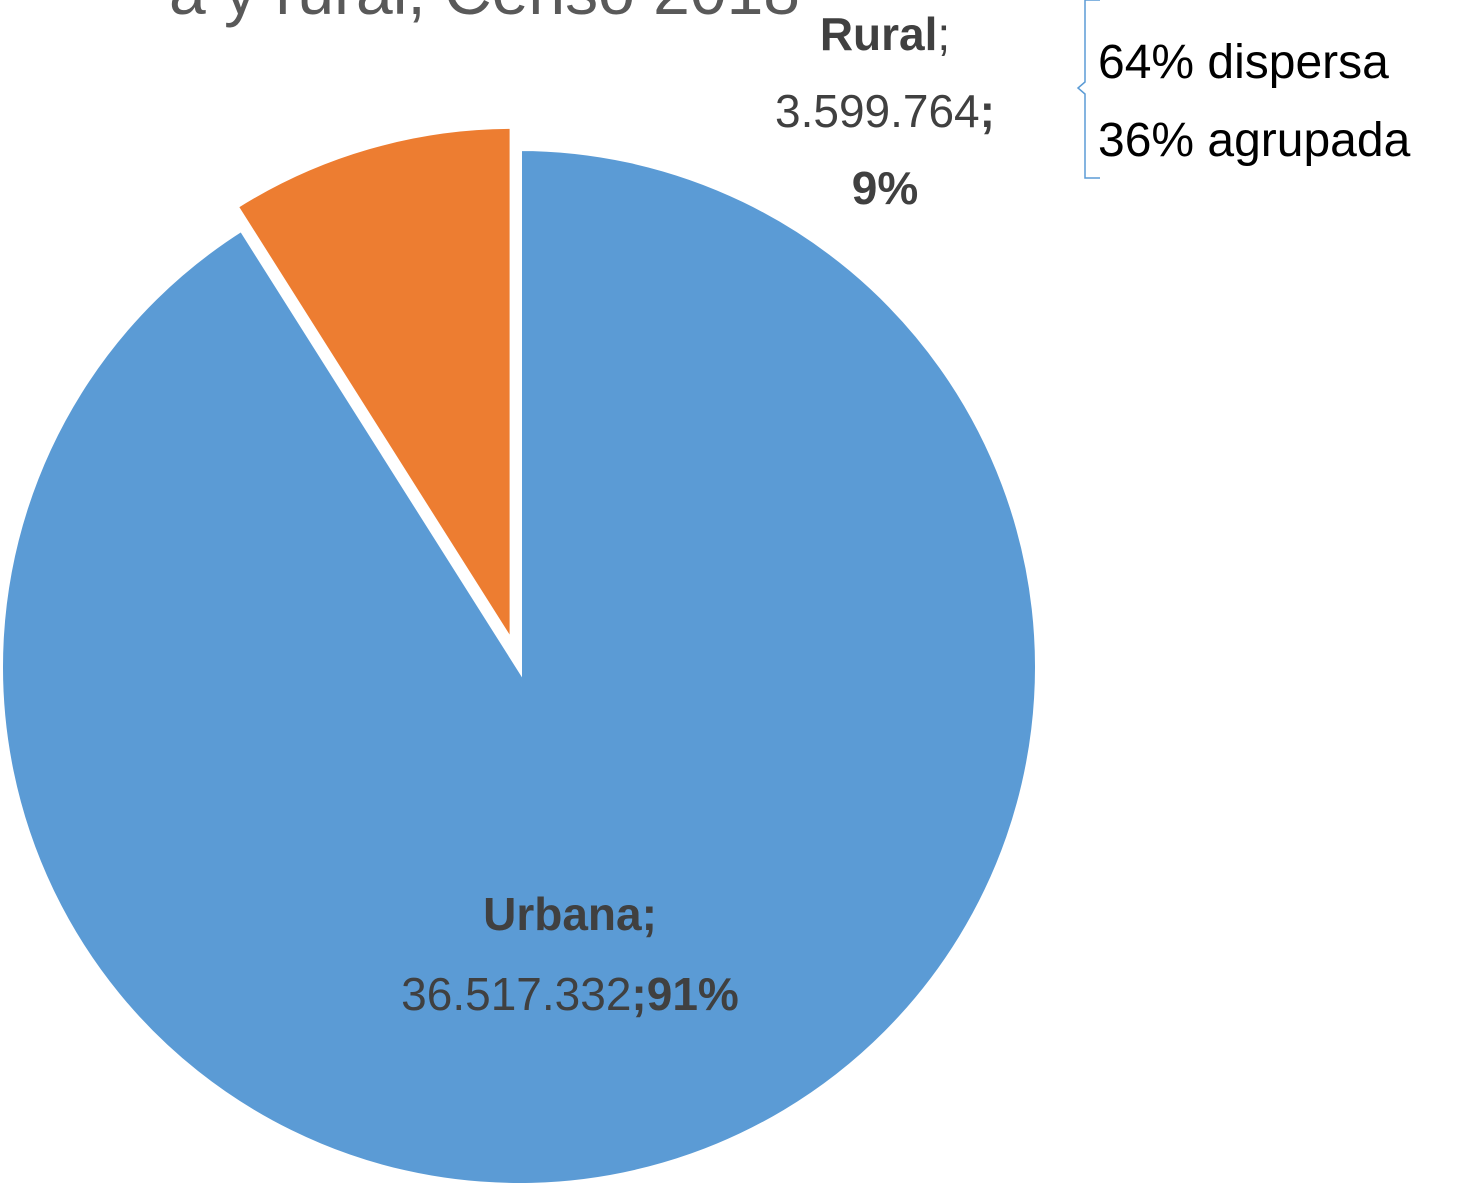 This screenshot has width=1471, height=1185. What do you see at coordinates (373, 389) in the screenshot?
I see `pie-slice` at bounding box center [373, 389].